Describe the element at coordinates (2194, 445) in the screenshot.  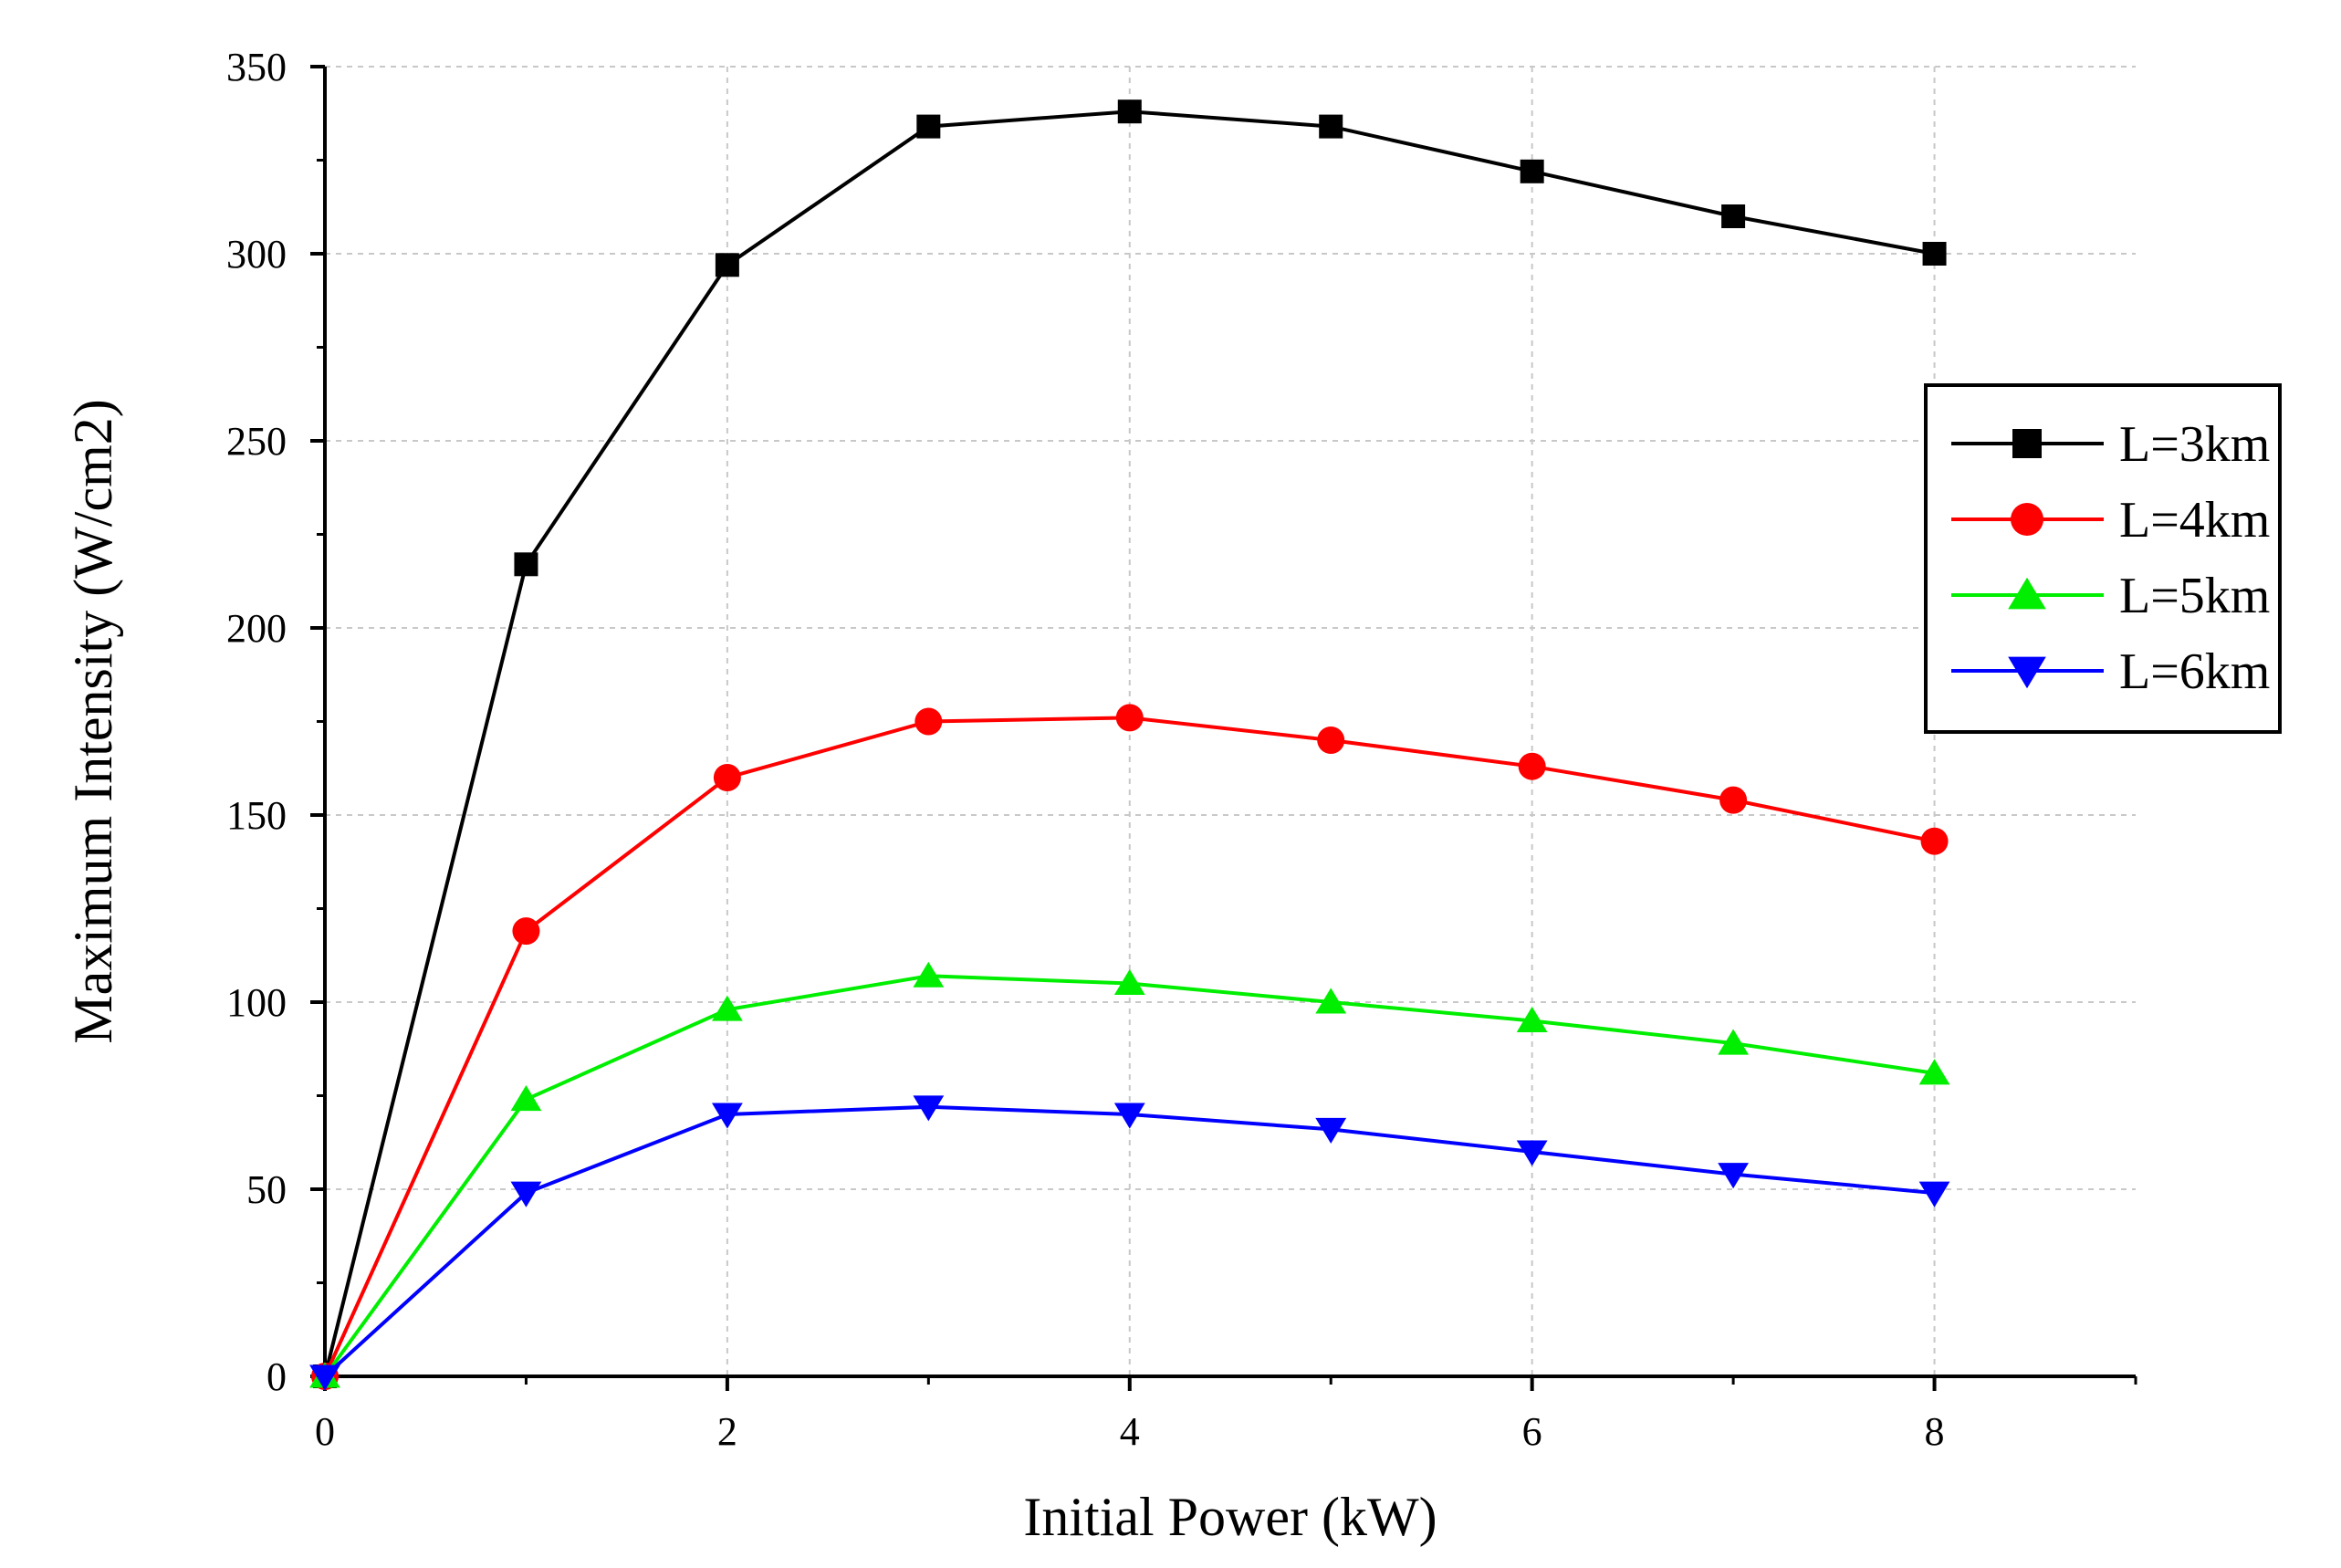
I see `legend-label: L=3km` at that location.